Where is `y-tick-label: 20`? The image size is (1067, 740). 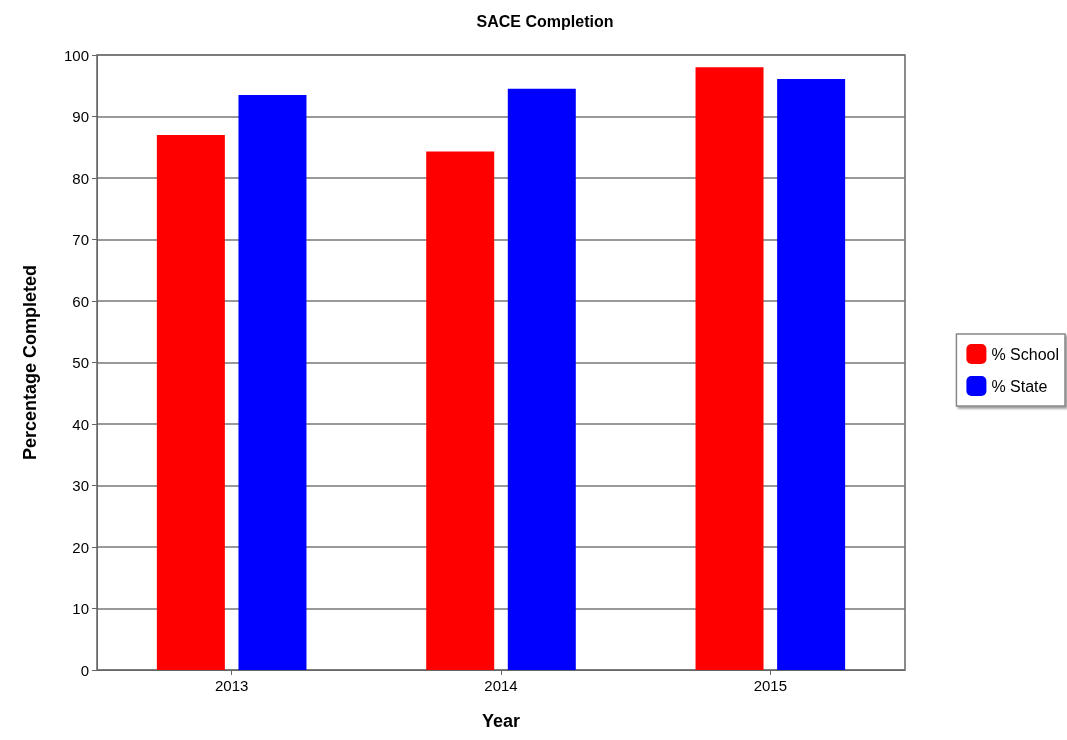
y-tick-label: 20 is located at coordinates (80, 547).